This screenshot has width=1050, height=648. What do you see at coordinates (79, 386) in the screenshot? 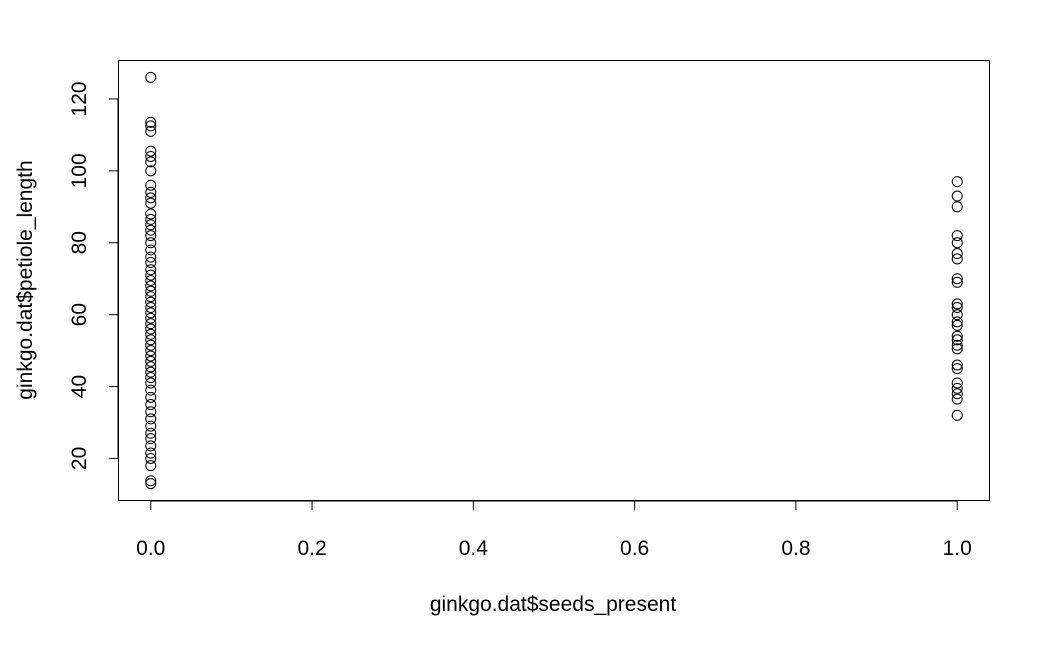
I see `y-tick-label: 40` at bounding box center [79, 386].